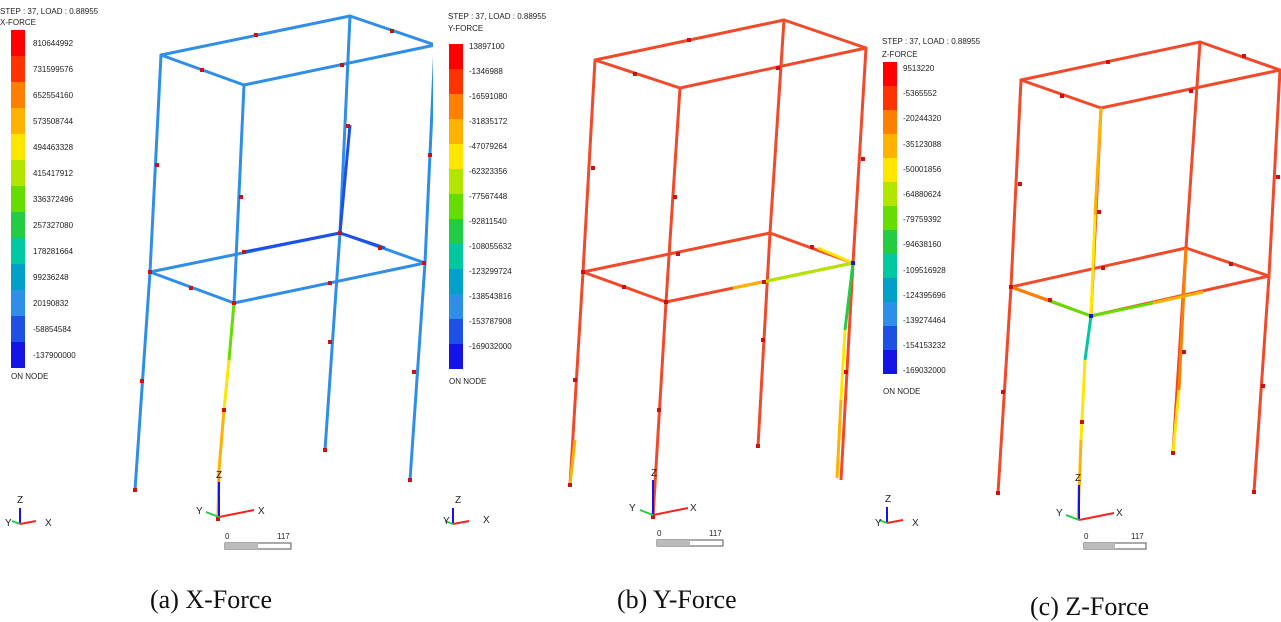  Describe the element at coordinates (924, 295) in the screenshot. I see `legend-value: -124395696` at that location.